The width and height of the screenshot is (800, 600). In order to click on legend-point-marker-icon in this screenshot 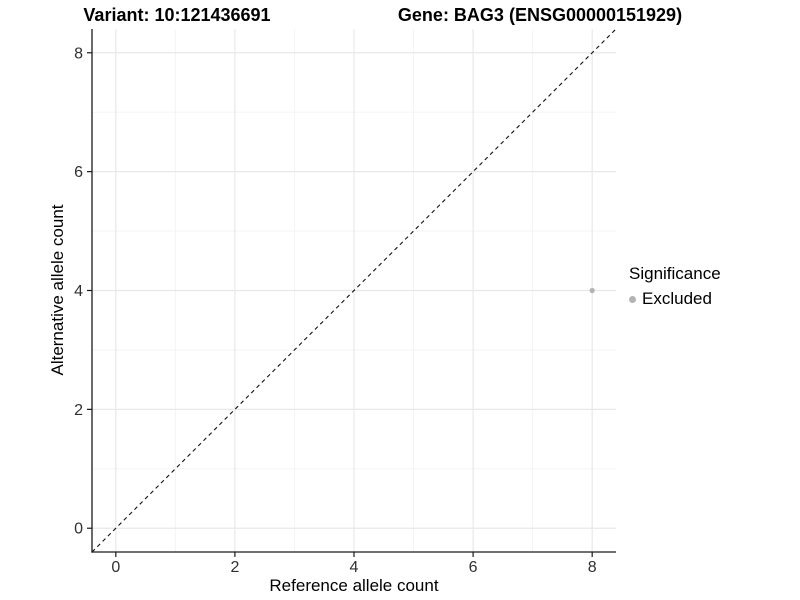, I will do `click(632, 299)`.